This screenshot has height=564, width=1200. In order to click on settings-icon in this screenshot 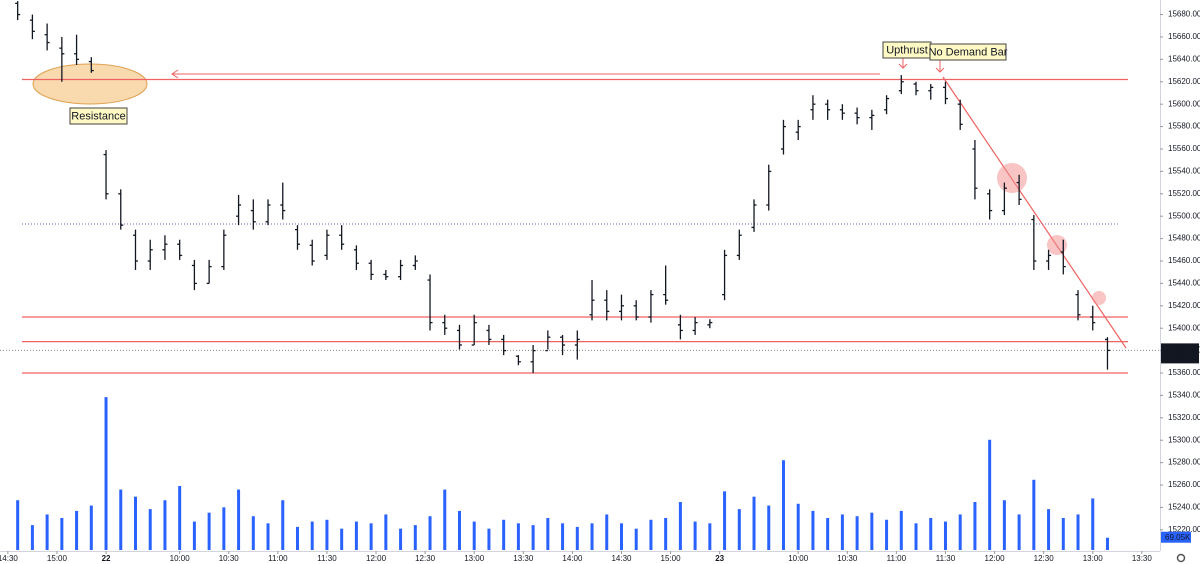, I will do `click(1181, 558)`.